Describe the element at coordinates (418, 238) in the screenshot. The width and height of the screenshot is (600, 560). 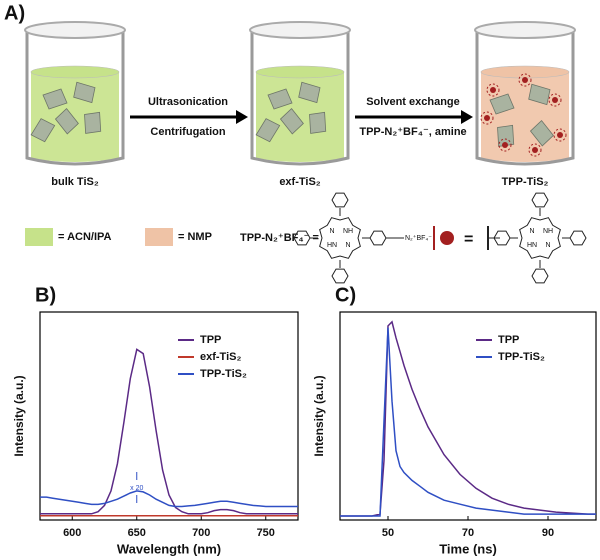
I see `substituent: N₂⁺BF₄⁻` at that location.